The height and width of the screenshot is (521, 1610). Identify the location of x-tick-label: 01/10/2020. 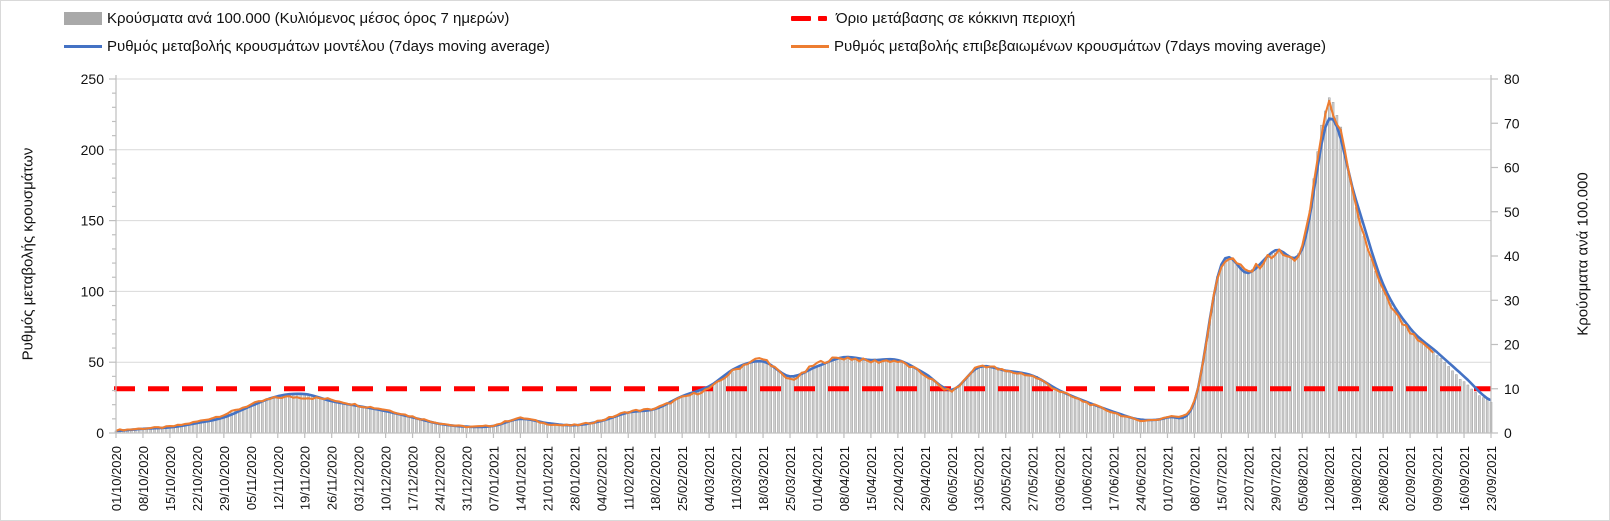
(116, 478).